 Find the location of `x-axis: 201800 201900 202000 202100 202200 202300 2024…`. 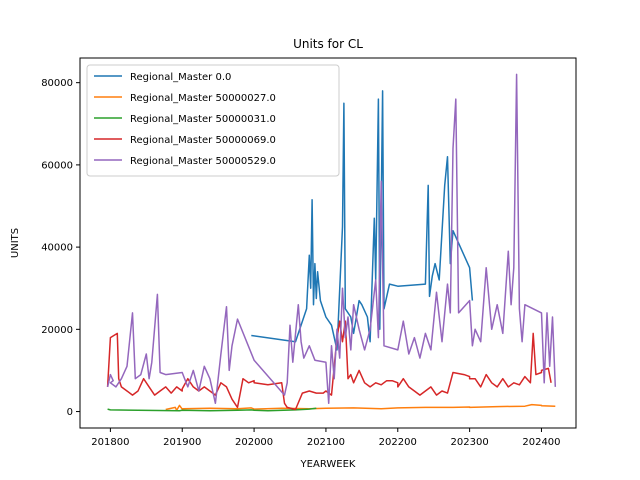

x-axis: 201800 201900 202000 202100 202200 202300 2024… is located at coordinates (326, 438).